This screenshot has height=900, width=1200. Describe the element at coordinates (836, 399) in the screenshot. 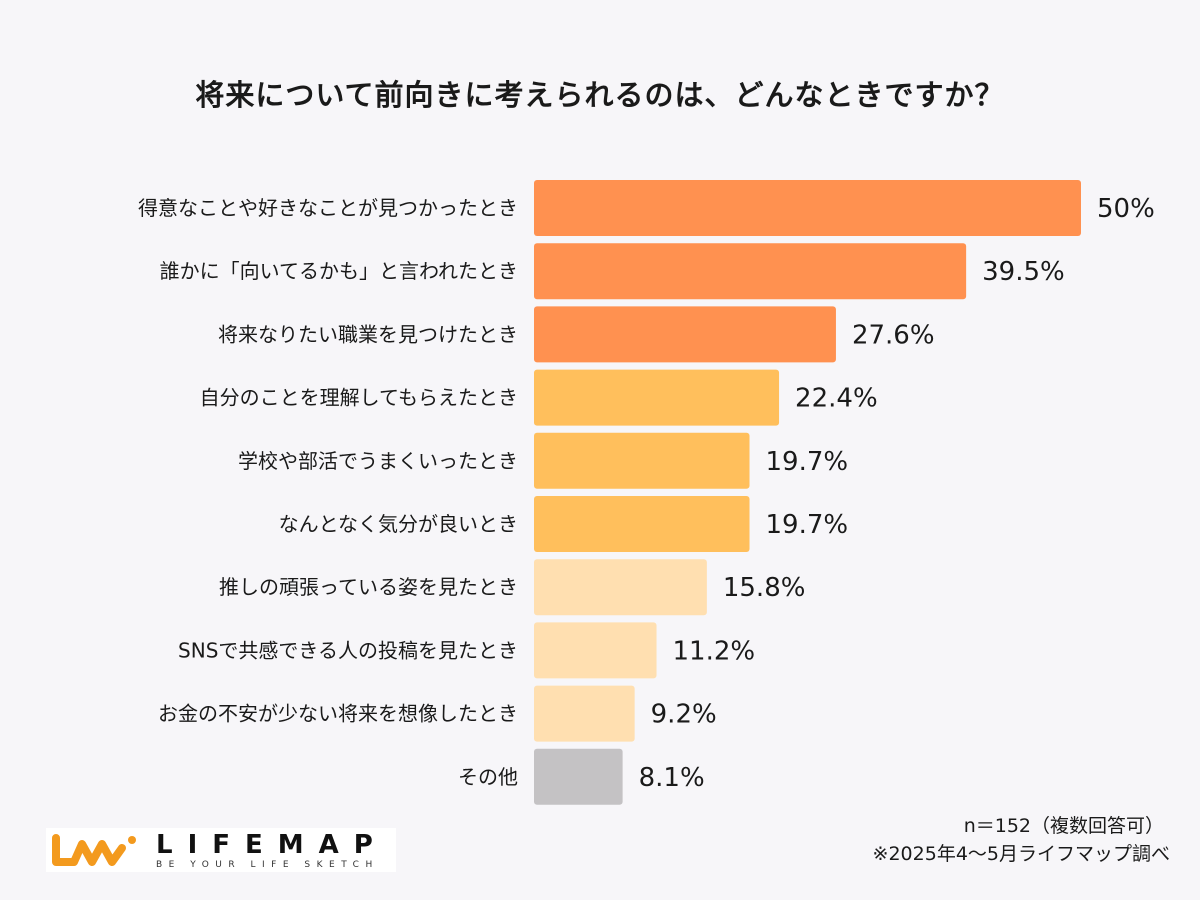

I see `value-label: 22.4%` at that location.